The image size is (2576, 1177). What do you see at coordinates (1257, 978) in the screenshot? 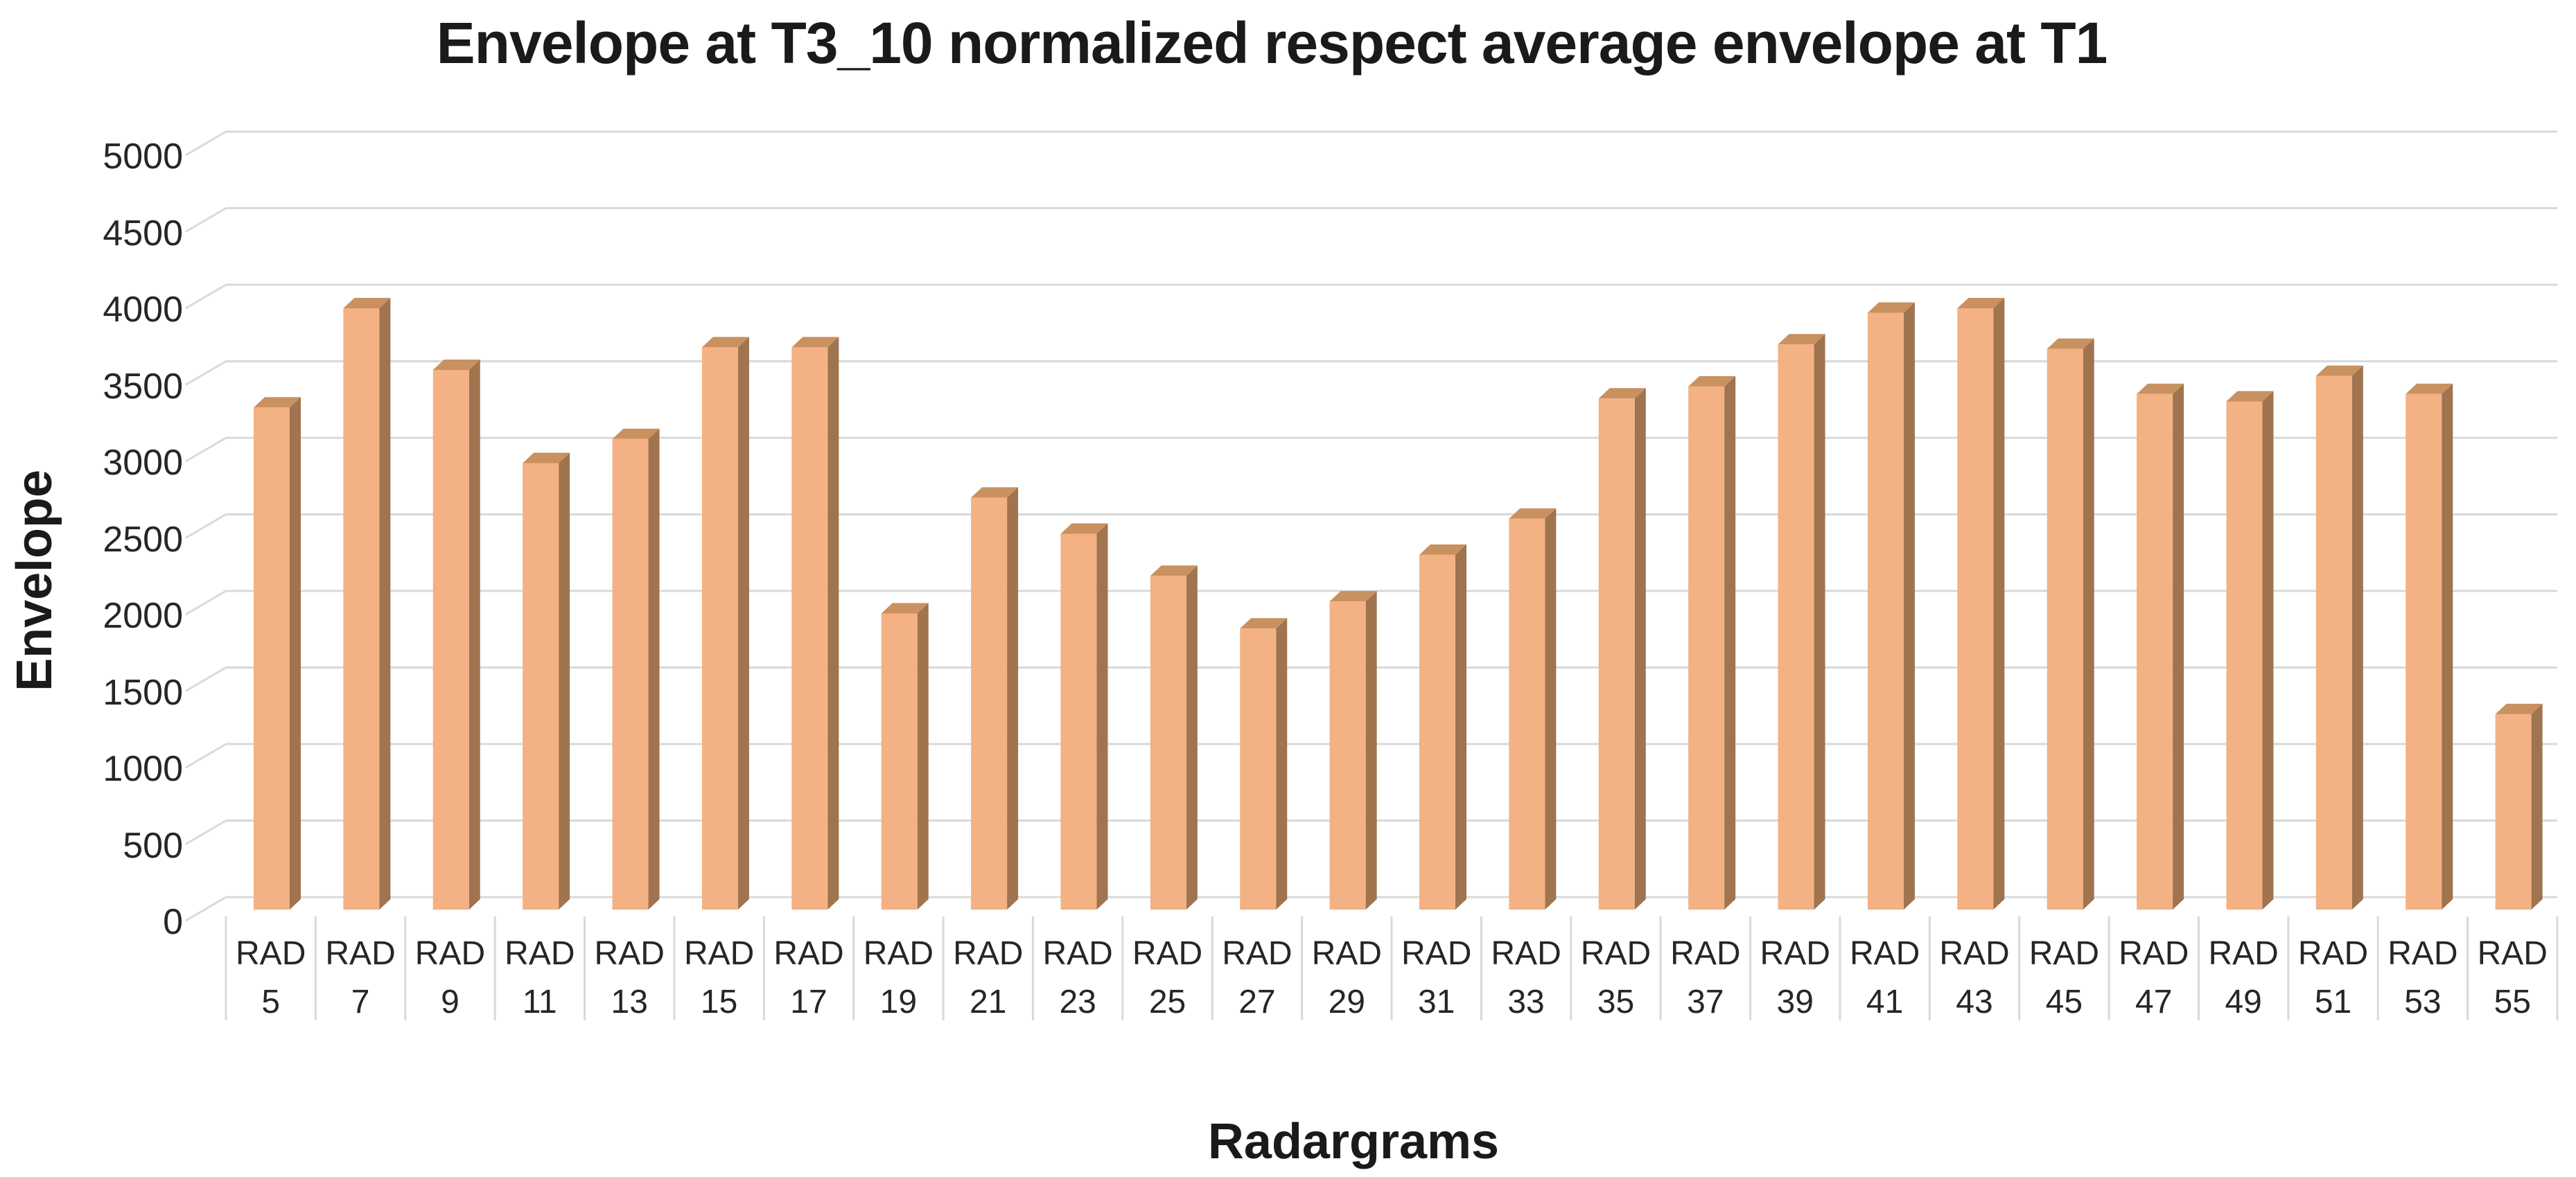
I see `category-label: RAD 27` at bounding box center [1257, 978].